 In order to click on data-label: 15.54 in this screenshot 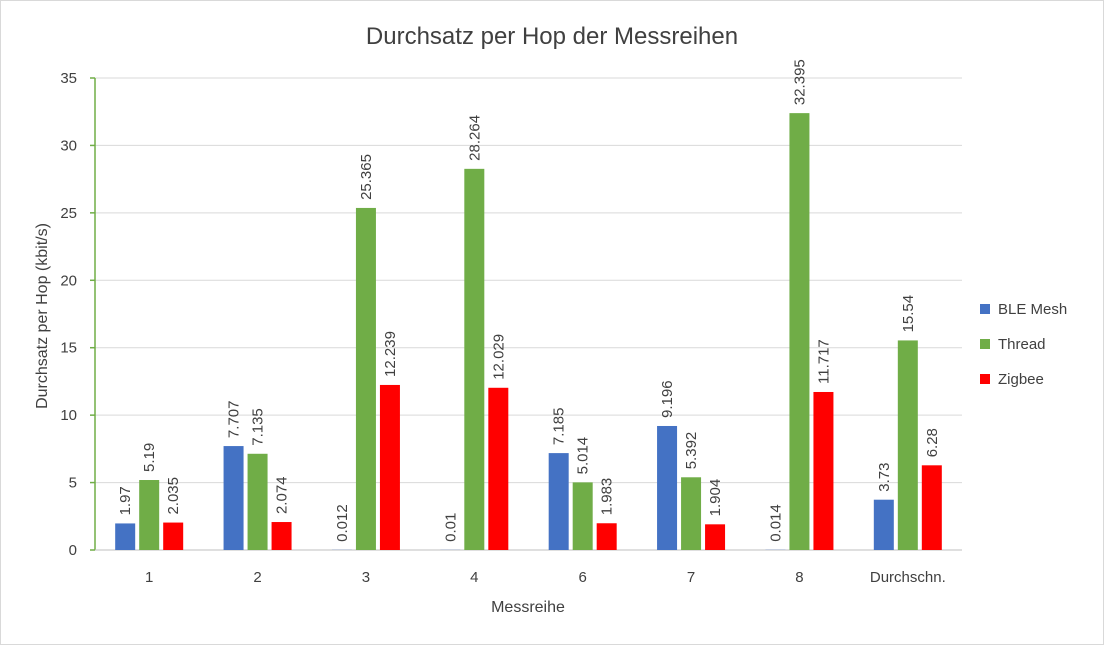, I will do `click(908, 314)`.